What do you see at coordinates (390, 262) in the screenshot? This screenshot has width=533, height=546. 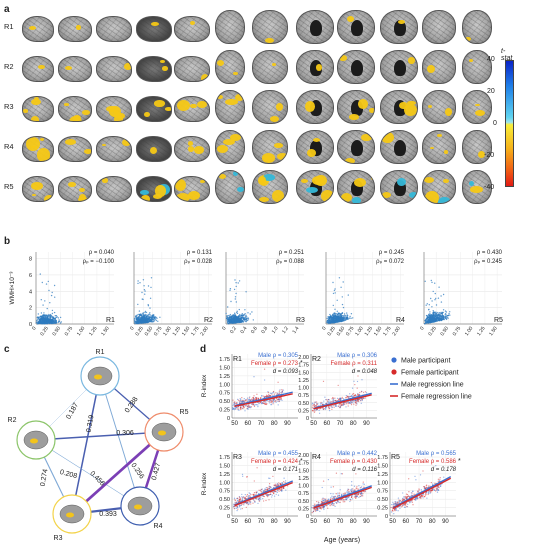 I see `partial-rho-value: ρₚ = 0.072` at bounding box center [390, 262].